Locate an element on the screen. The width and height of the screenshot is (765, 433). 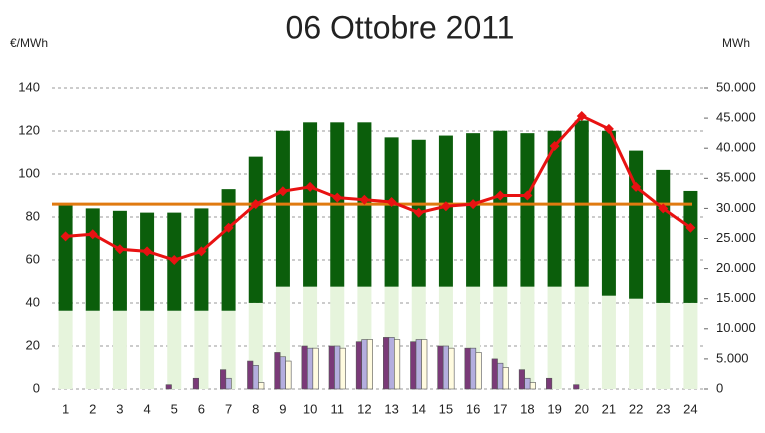
y-tick-label: 0 is located at coordinates (36, 387).